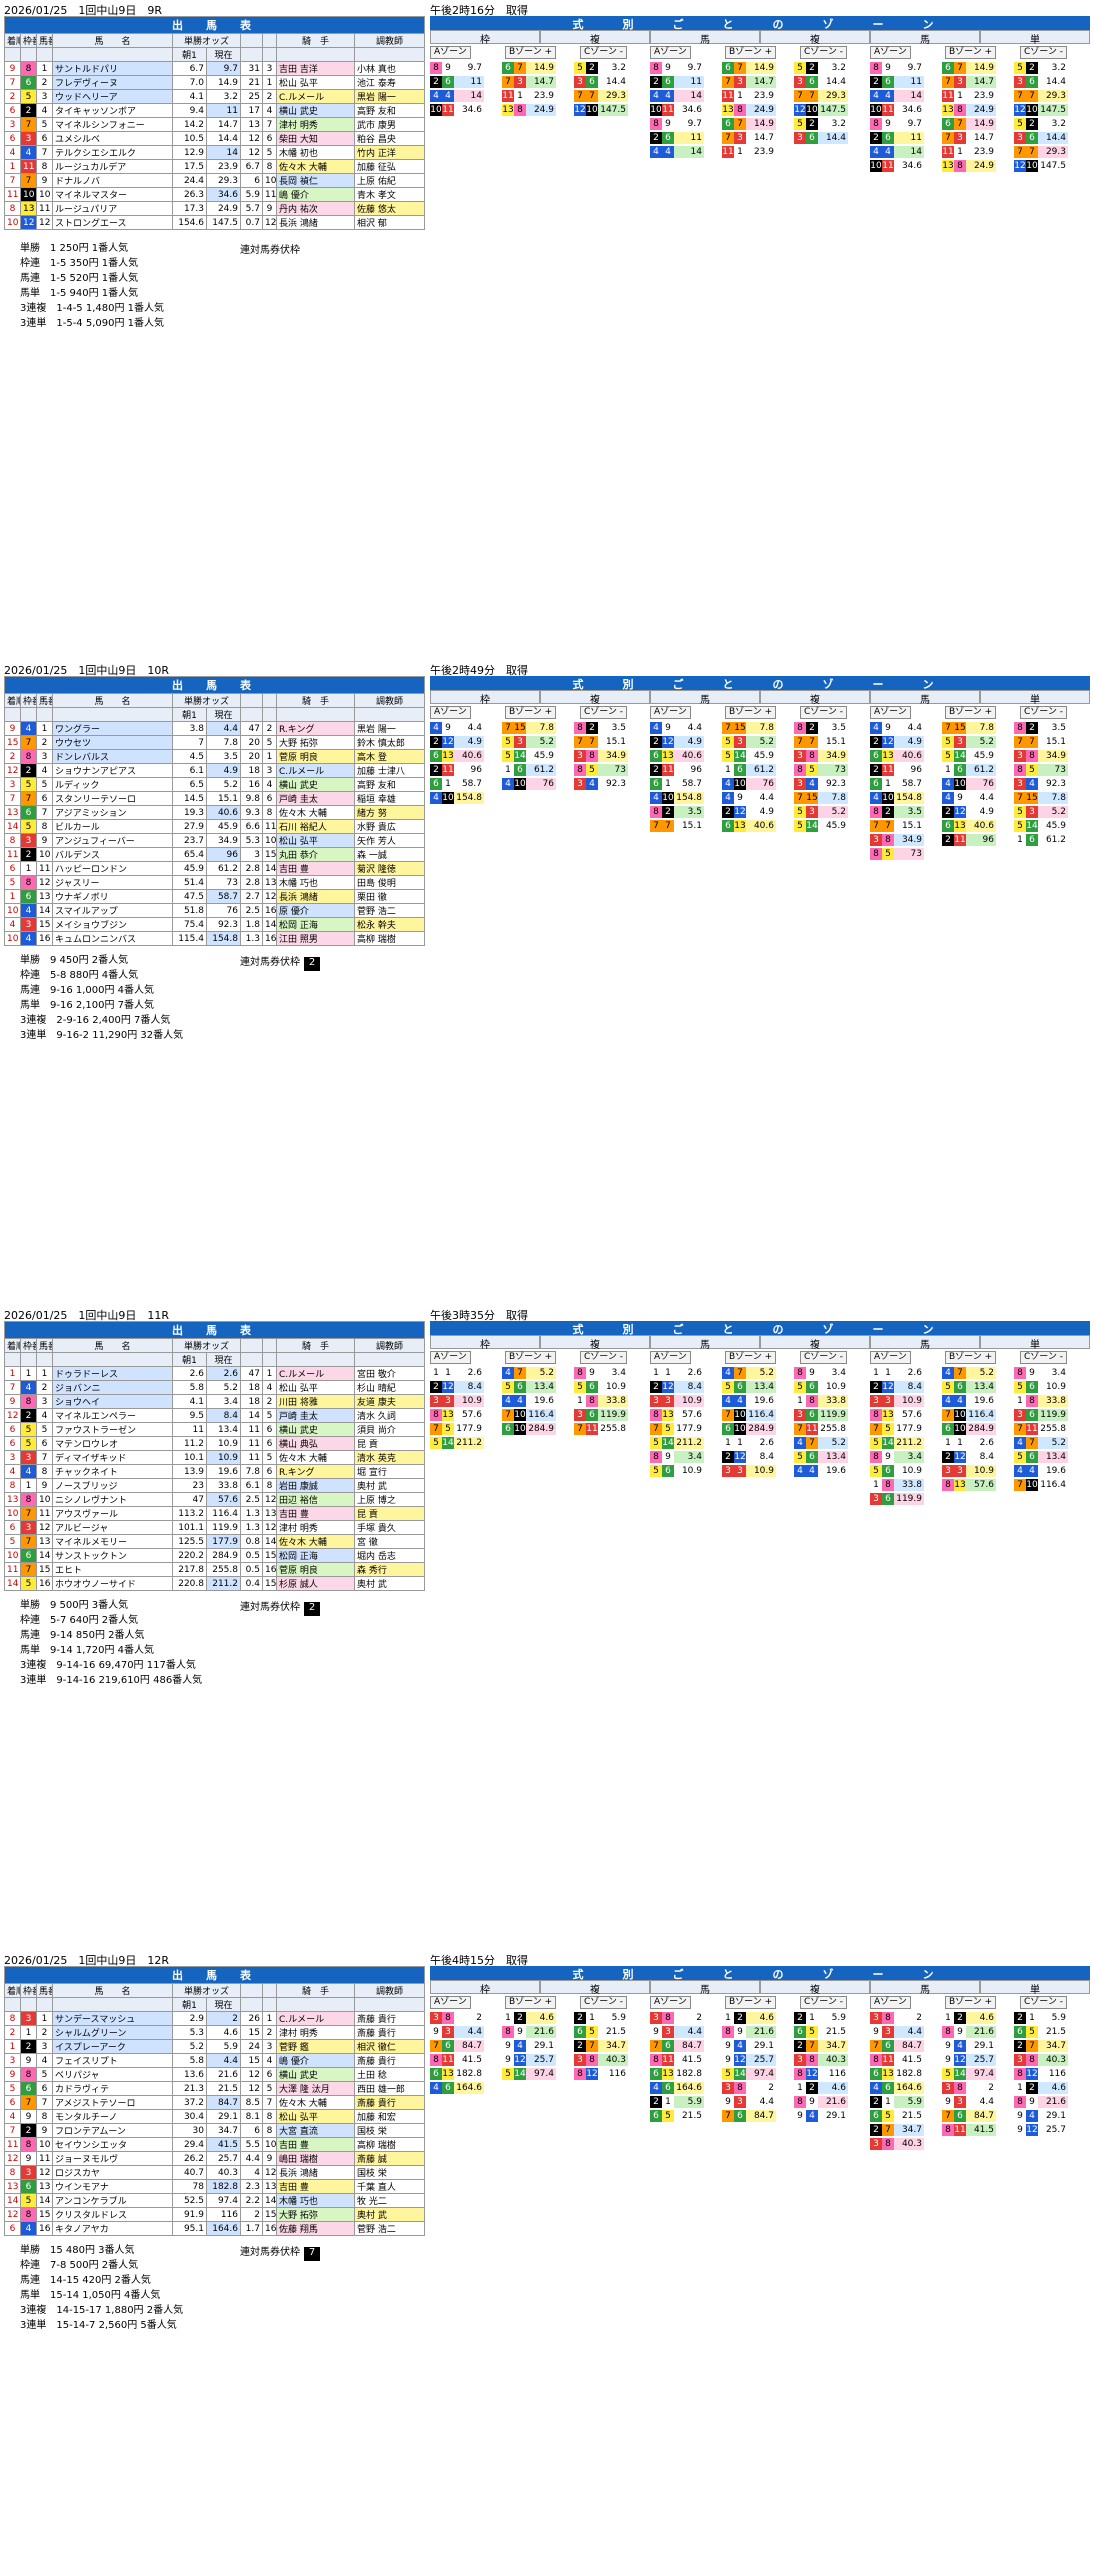 The height and width of the screenshot is (2560, 1093). Describe the element at coordinates (968, 152) in the screenshot. I see `zone-cell: 11 1 23.9` at that location.